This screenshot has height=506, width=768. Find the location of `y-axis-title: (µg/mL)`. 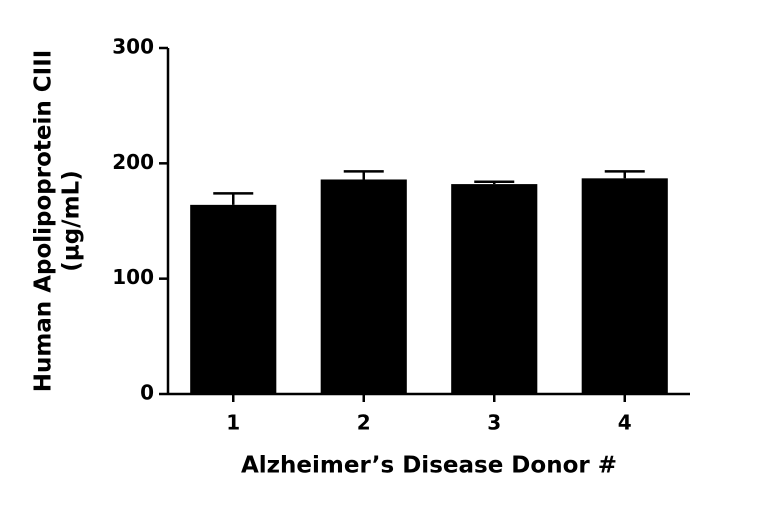

y-axis-title: (µg/mL) is located at coordinates (72, 220).